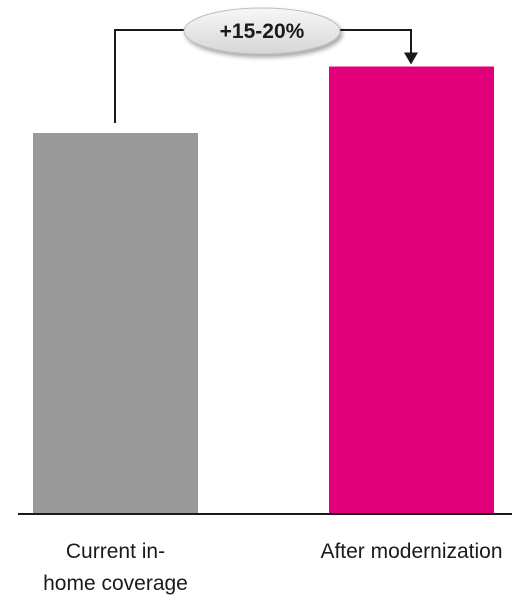 This screenshot has width=531, height=600. I want to click on change-callout-bubble, so click(262, 31).